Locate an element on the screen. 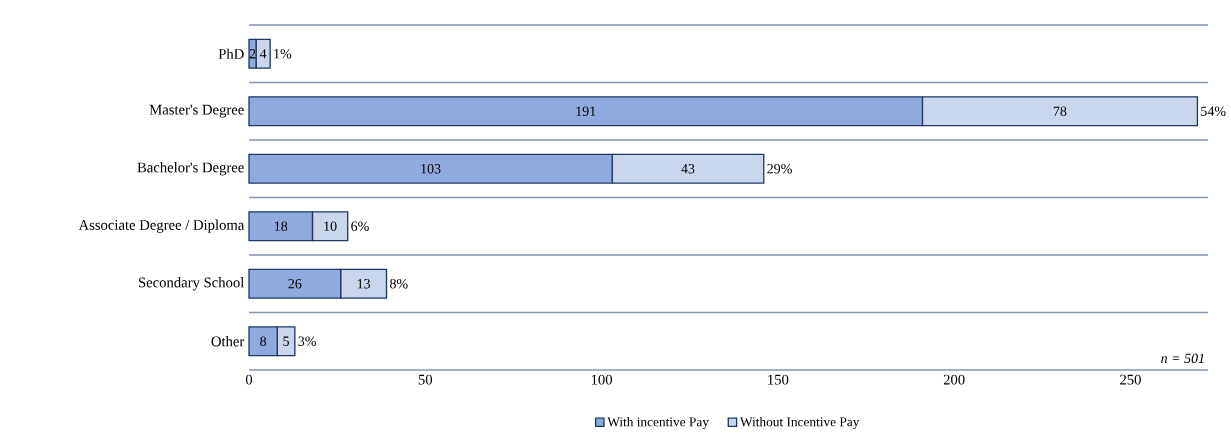 This screenshot has height=448, width=1231. y-tick-label: Master's Degree is located at coordinates (196, 111).